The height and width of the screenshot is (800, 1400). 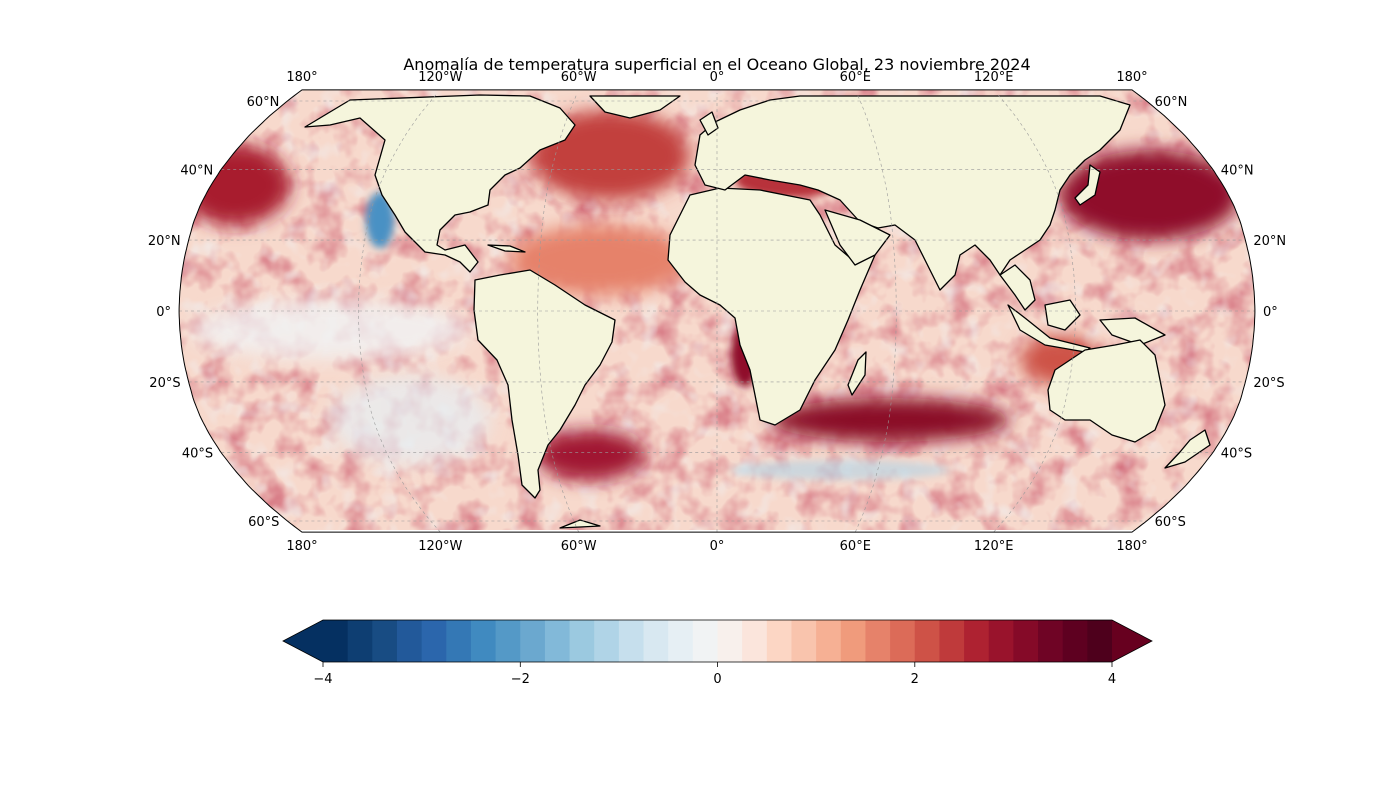 I want to click on lat-label-left: 60°N, so click(x=263, y=102).